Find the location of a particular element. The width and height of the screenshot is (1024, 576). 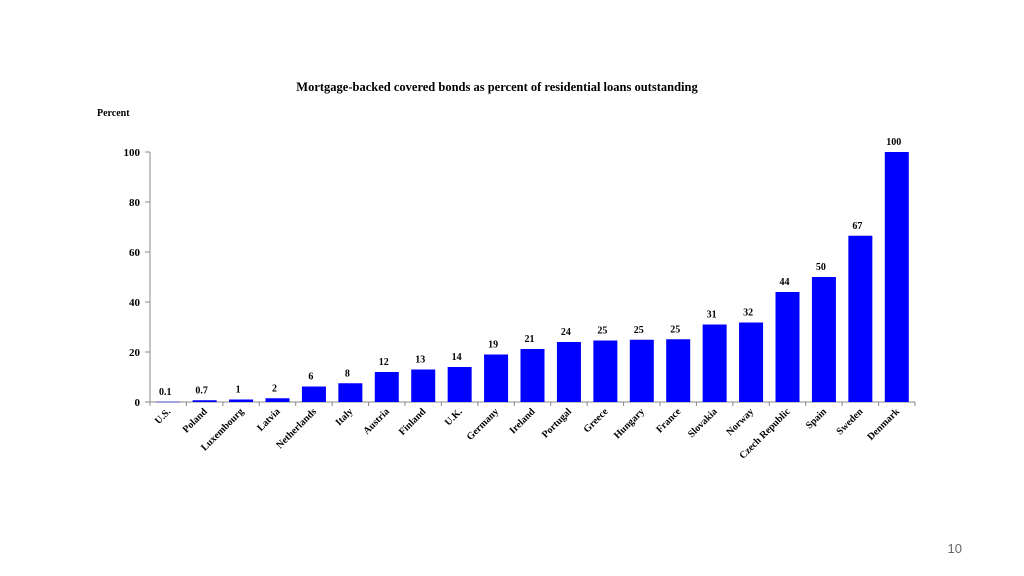

x-tick-label: Finland is located at coordinates (413, 422).